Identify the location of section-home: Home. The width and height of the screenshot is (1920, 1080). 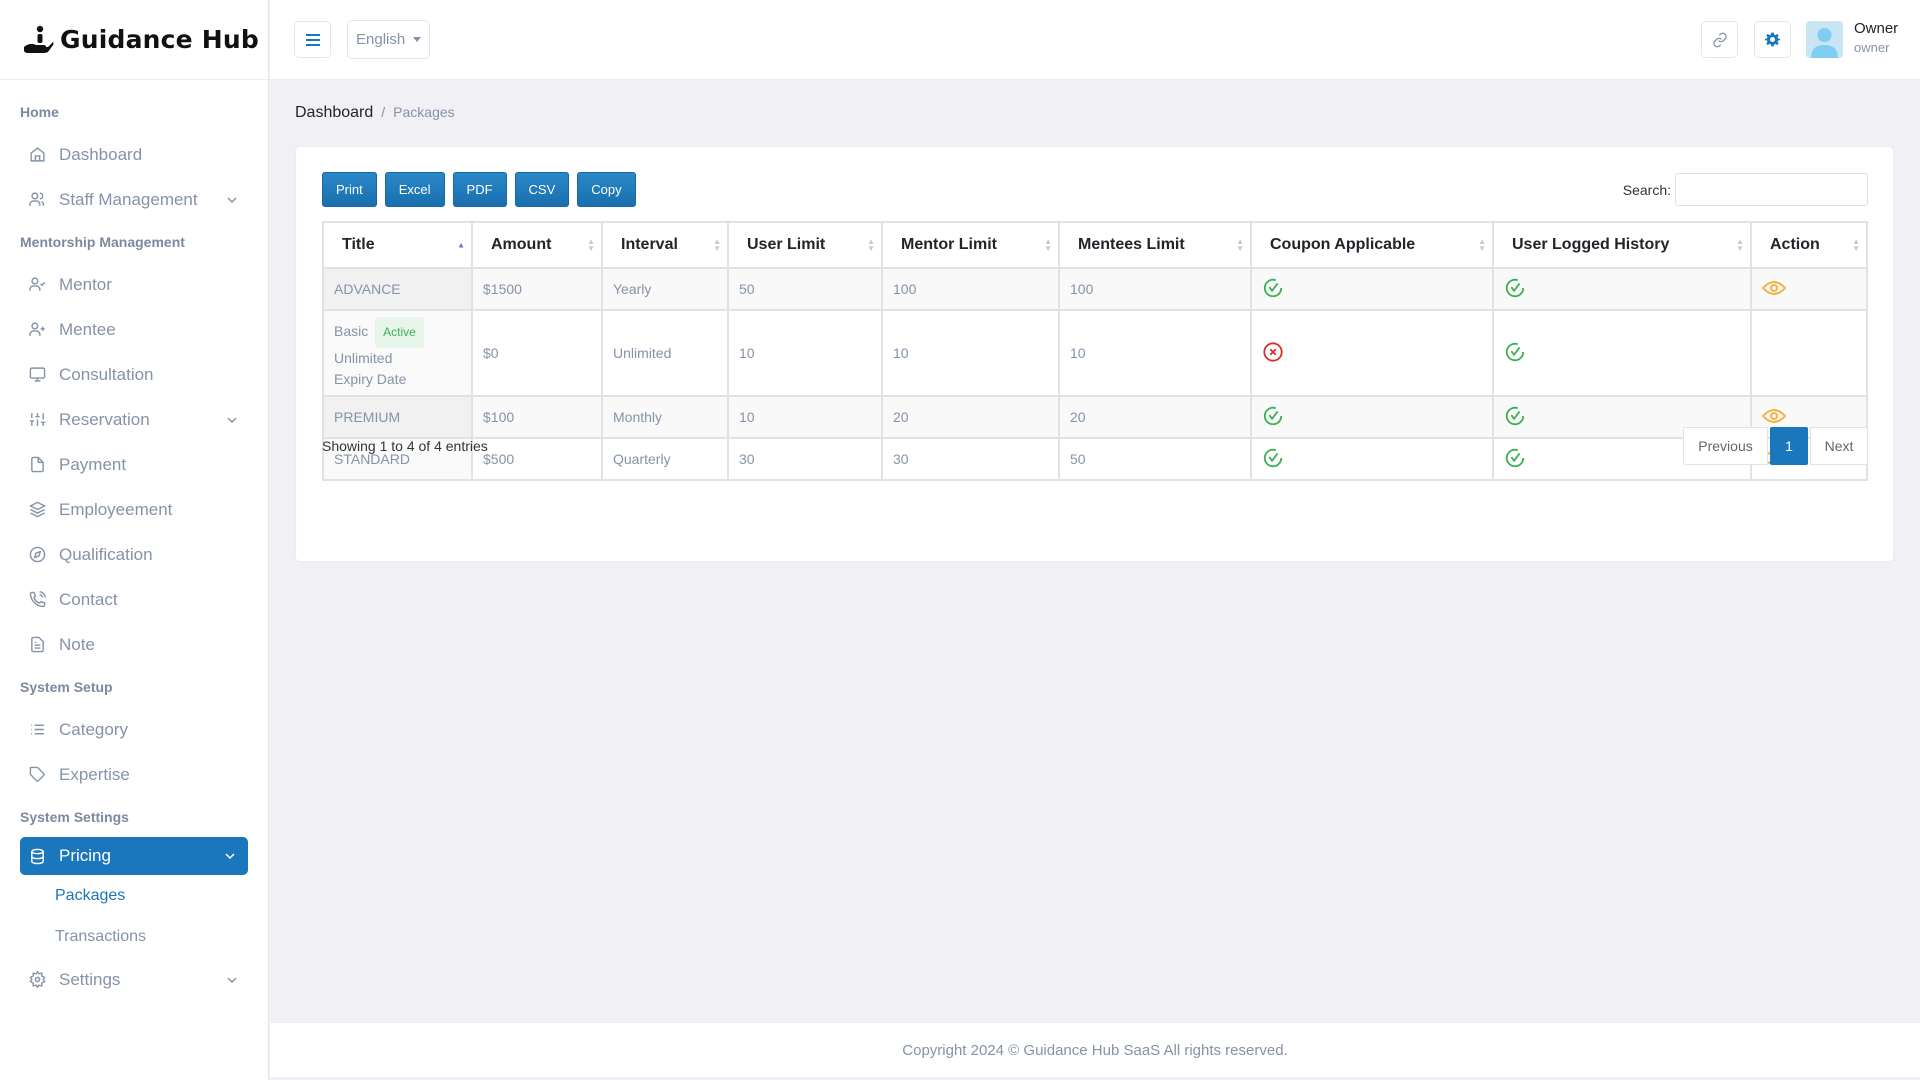
(39, 112).